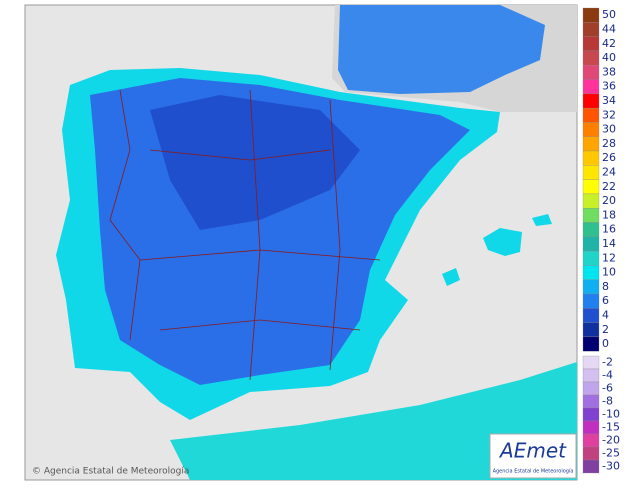 The image size is (630, 500). I want to click on credit: © Agencia Estatal de Meteorología, so click(110, 472).